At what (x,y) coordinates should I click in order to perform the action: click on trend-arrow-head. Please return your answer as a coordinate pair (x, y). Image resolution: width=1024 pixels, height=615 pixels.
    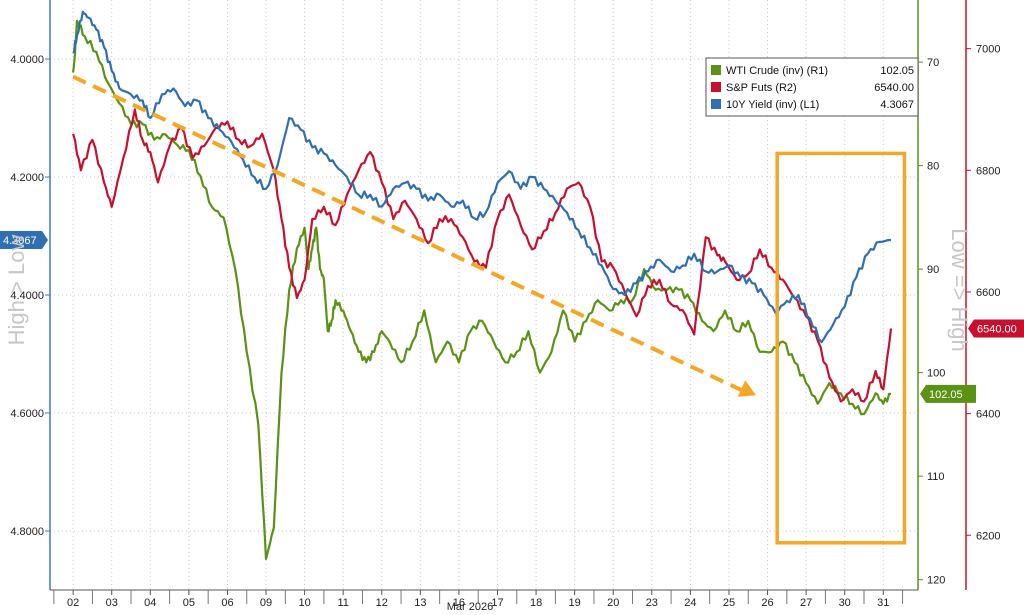
    Looking at the image, I should click on (746, 388).